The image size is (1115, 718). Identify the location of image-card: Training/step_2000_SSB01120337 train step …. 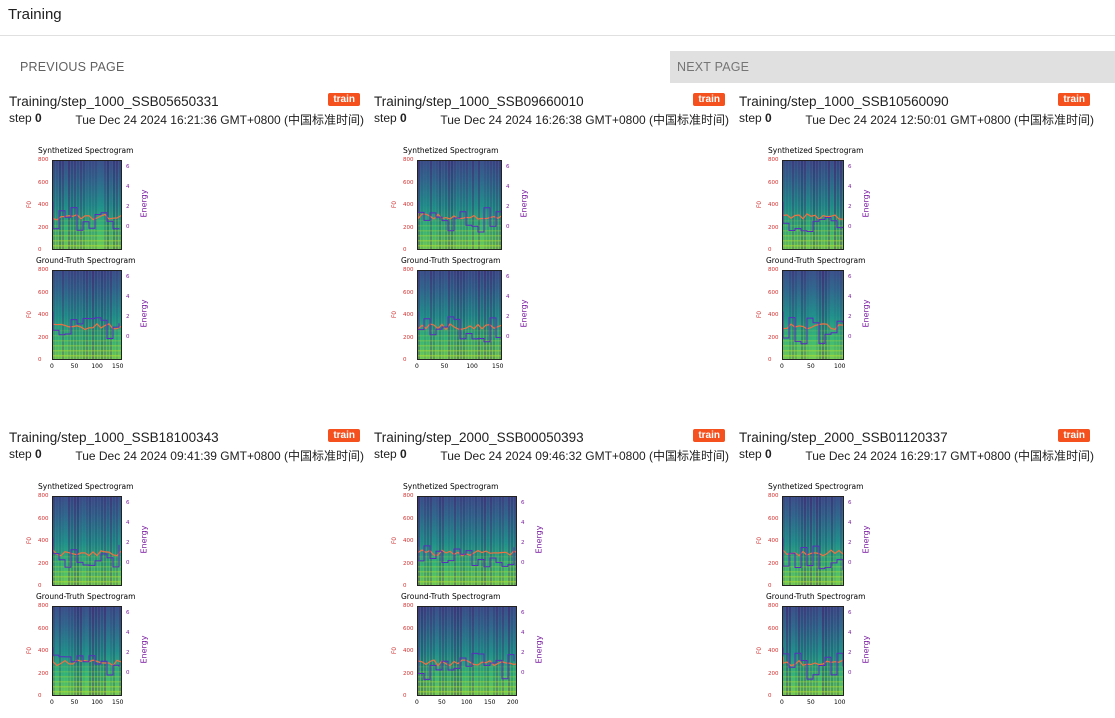
(918, 573).